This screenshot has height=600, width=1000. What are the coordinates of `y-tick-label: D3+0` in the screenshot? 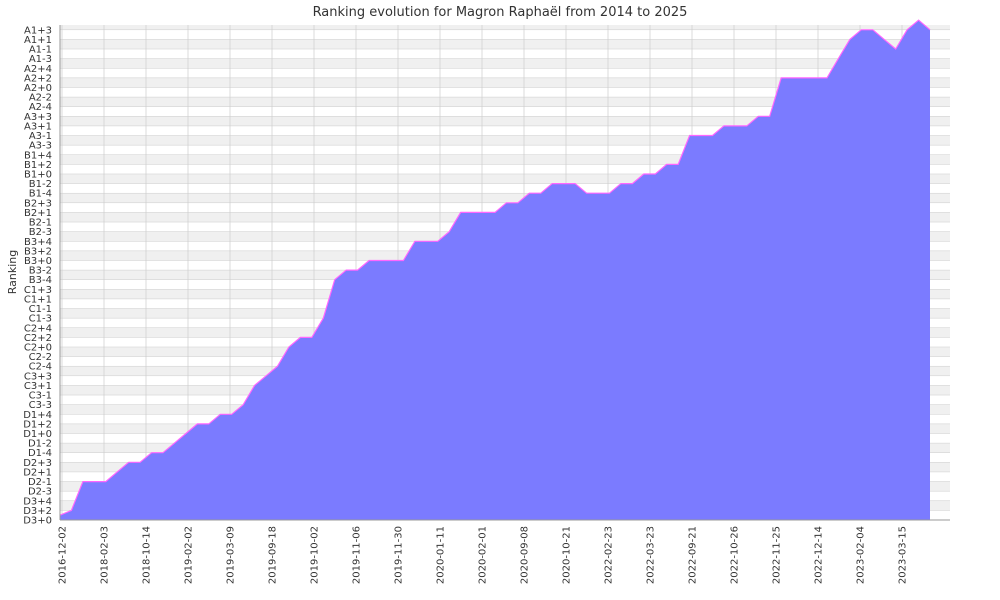 It's located at (37, 521).